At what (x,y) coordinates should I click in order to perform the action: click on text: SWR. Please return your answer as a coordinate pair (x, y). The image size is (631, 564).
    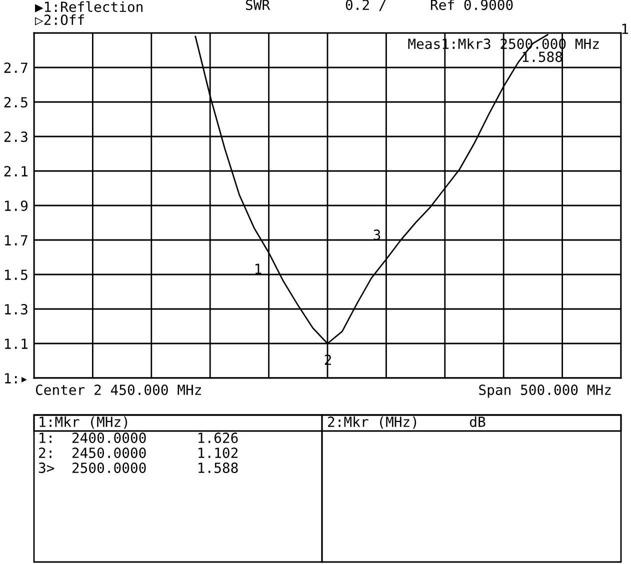
    Looking at the image, I should click on (258, 5).